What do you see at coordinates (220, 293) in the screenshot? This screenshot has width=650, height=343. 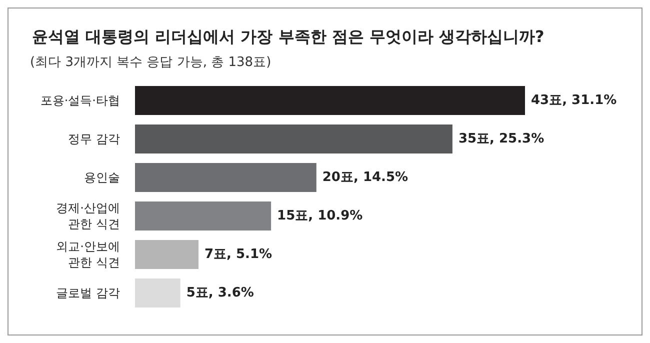 I see `data-label: 5표, 3.6%` at bounding box center [220, 293].